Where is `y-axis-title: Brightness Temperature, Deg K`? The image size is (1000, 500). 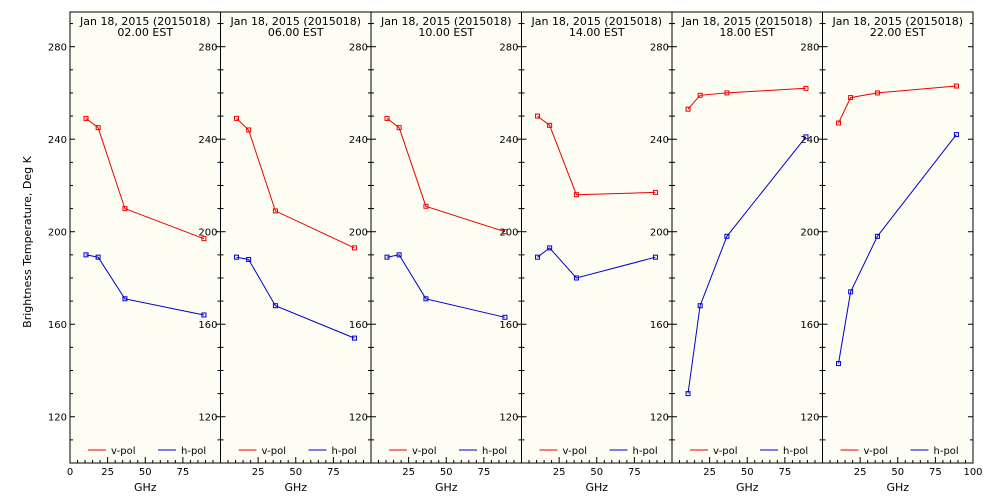
y-axis-title: Brightness Temperature, Deg K is located at coordinates (27, 241).